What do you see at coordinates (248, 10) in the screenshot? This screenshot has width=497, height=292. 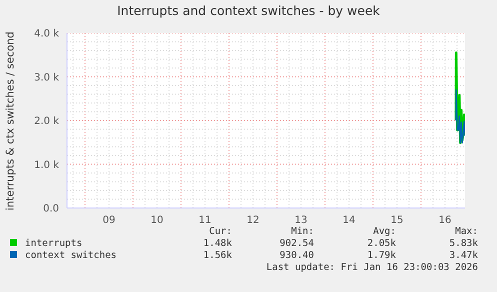 I see `chart-title: Interrupts and context switches - by week` at bounding box center [248, 10].